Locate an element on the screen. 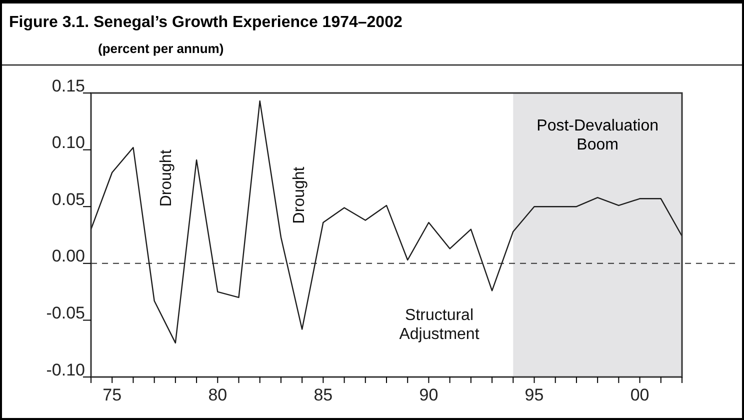  x-tick-label: 80 is located at coordinates (218, 394).